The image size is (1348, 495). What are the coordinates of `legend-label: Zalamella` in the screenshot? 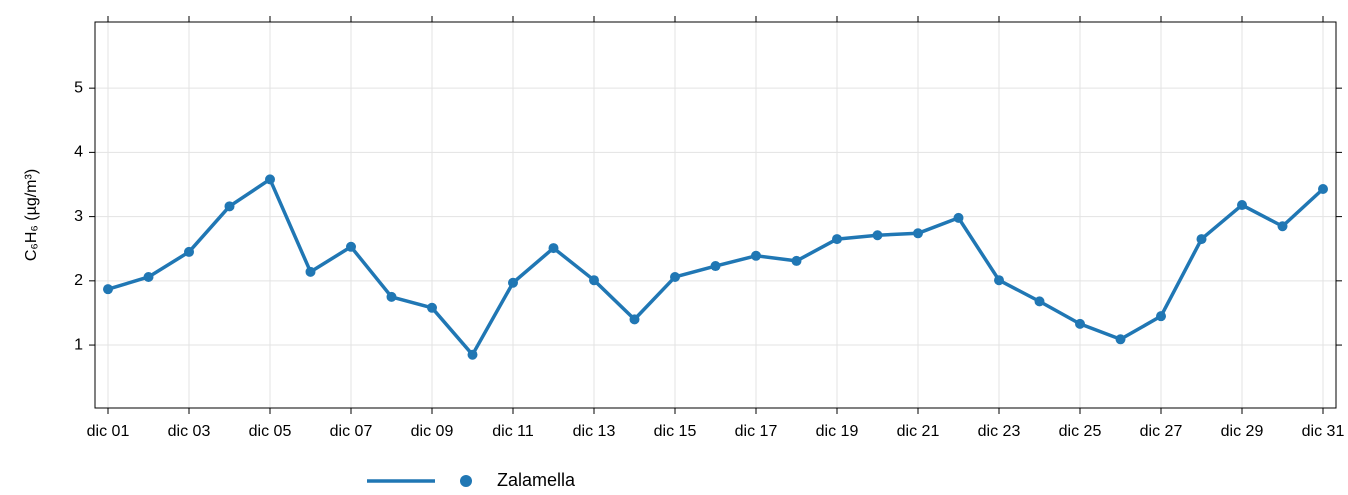 It's located at (536, 480).